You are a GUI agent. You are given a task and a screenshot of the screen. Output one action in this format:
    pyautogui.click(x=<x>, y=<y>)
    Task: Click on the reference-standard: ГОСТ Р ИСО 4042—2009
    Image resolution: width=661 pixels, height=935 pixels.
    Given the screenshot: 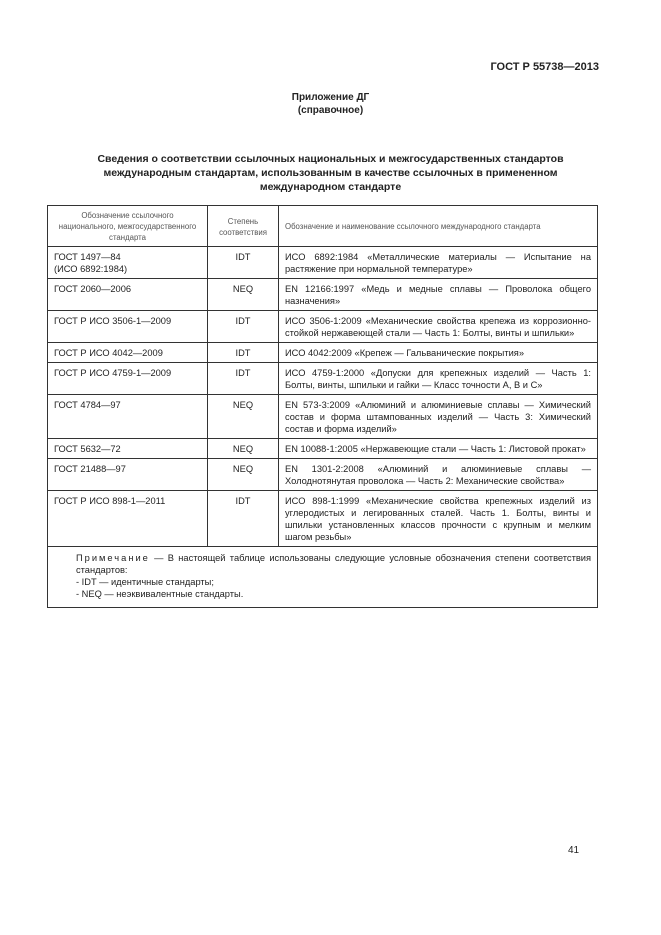 What is the action you would take?
    pyautogui.click(x=127, y=352)
    